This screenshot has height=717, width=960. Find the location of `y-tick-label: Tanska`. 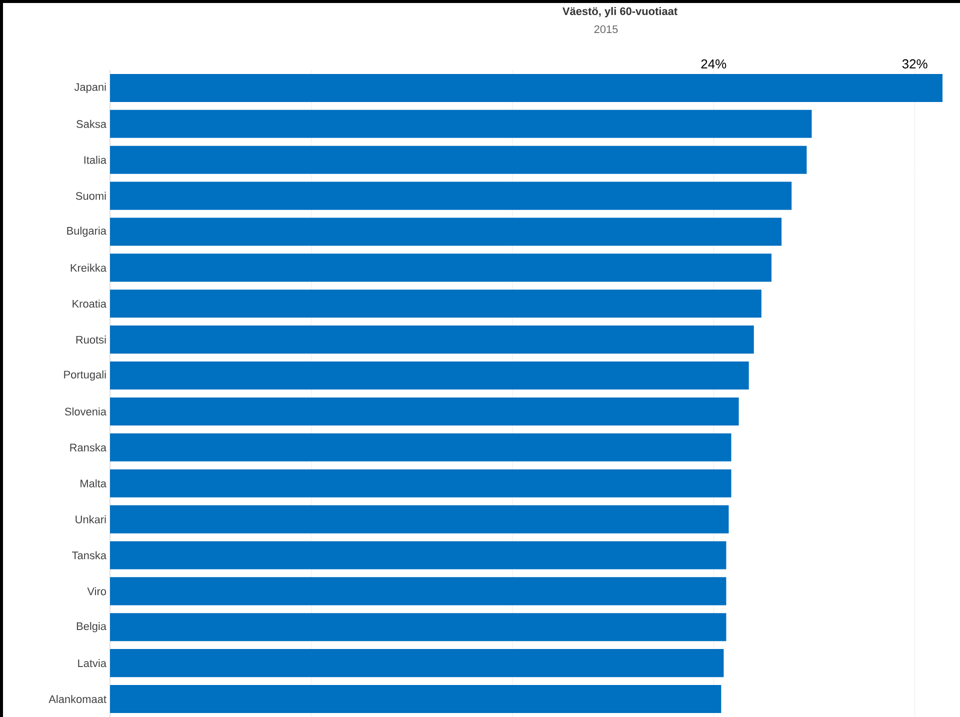

y-tick-label: Tanska is located at coordinates (89, 555).